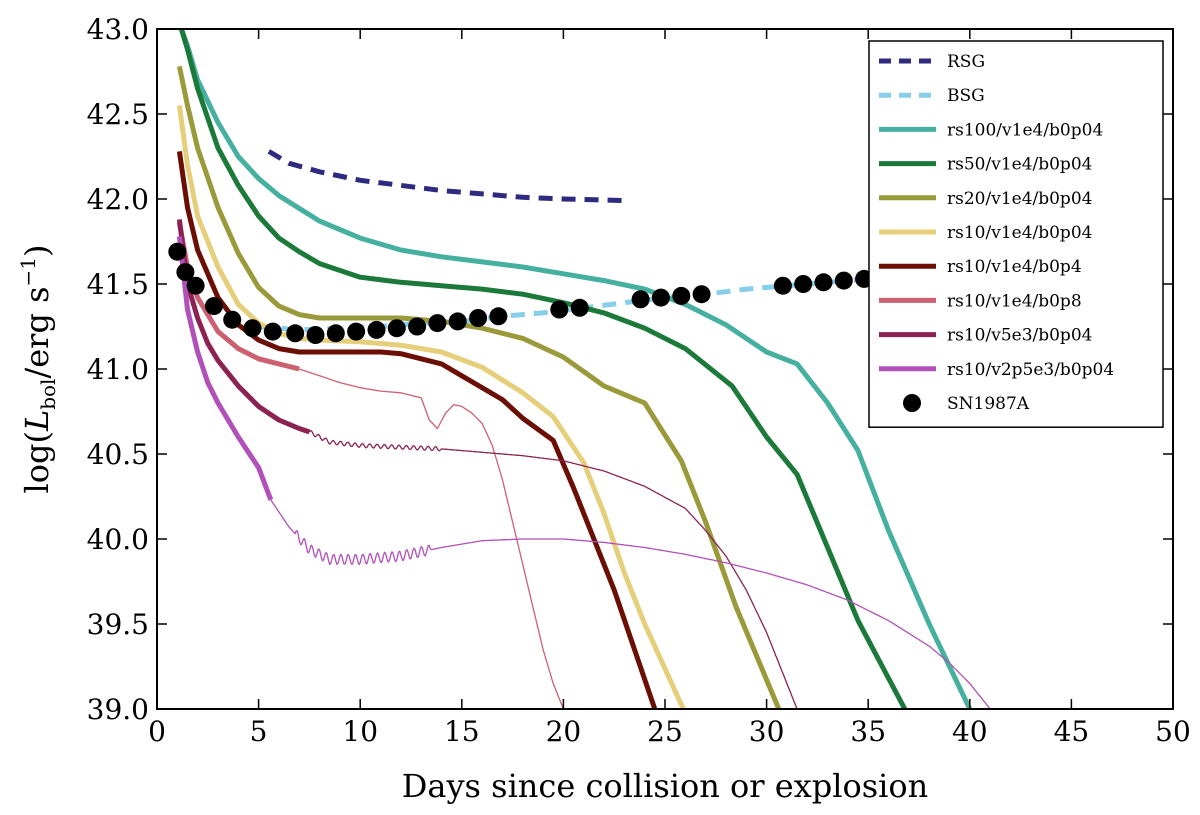 Image resolution: width=1200 pixels, height=815 pixels. I want to click on x-tick-label: 40, so click(970, 731).